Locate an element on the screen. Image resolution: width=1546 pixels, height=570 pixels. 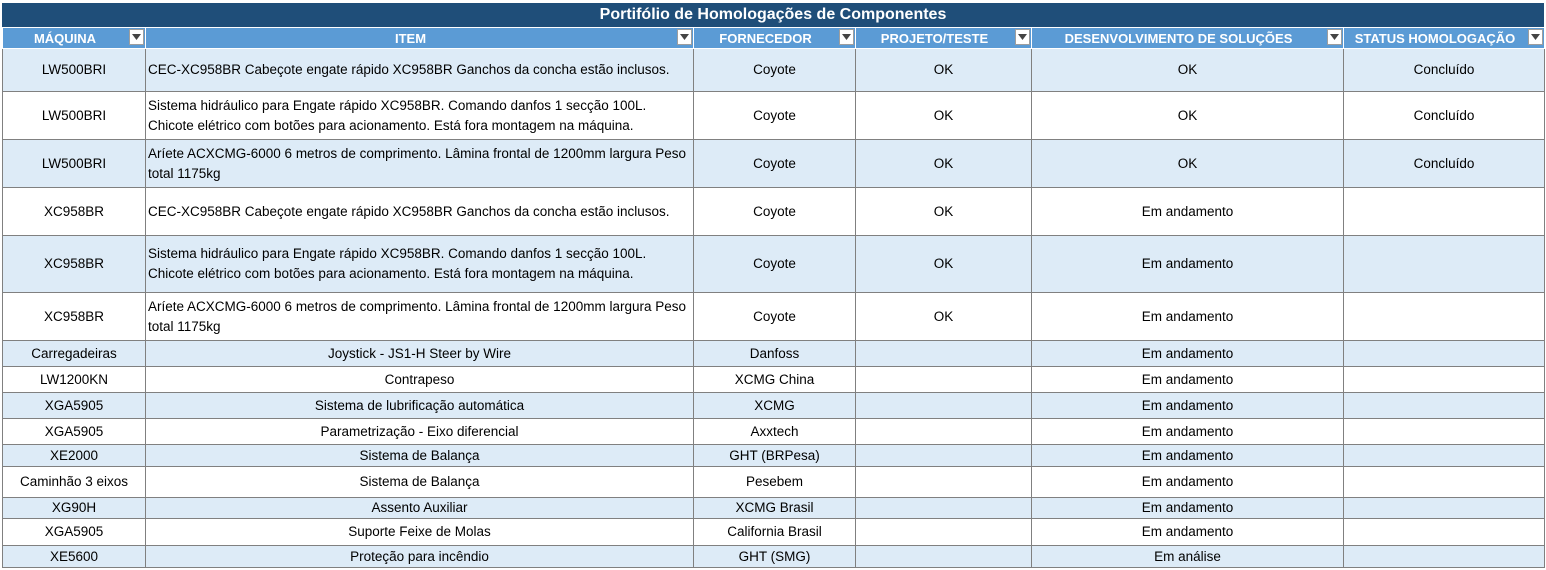
cell-desenvolvimento: Em análise is located at coordinates (1187, 556).